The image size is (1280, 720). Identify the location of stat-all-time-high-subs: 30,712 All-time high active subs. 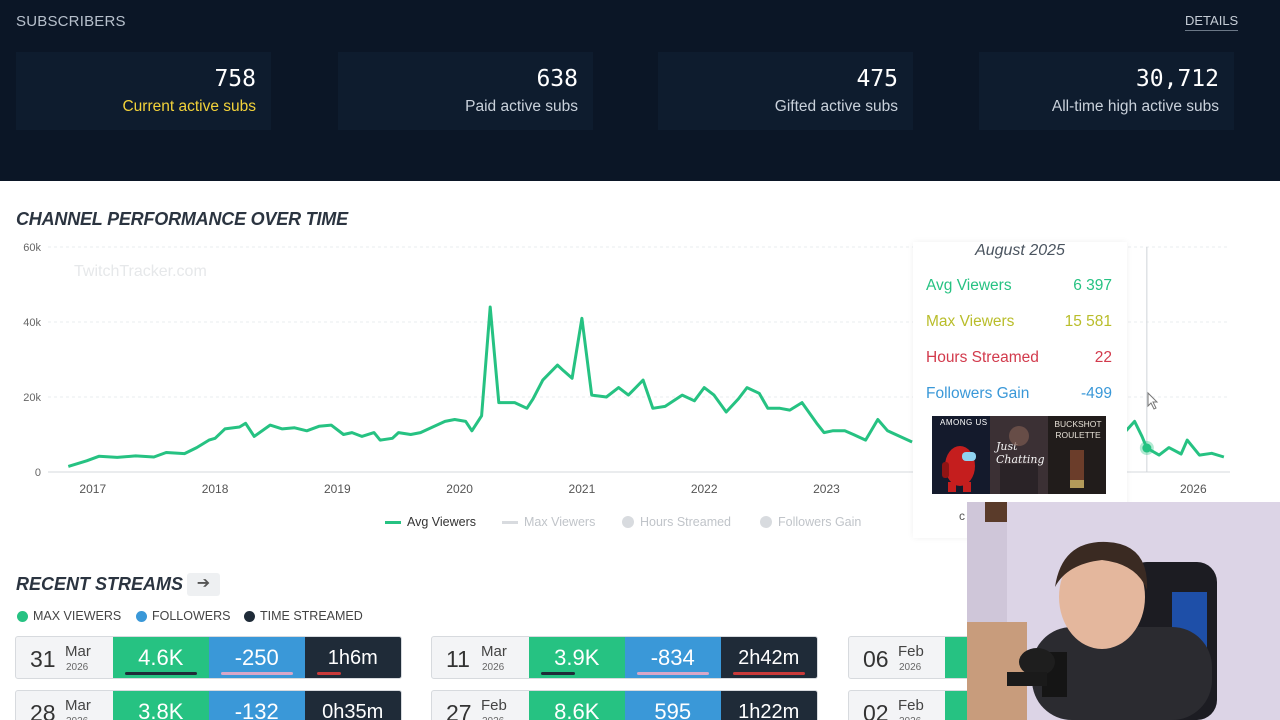
(1106, 91).